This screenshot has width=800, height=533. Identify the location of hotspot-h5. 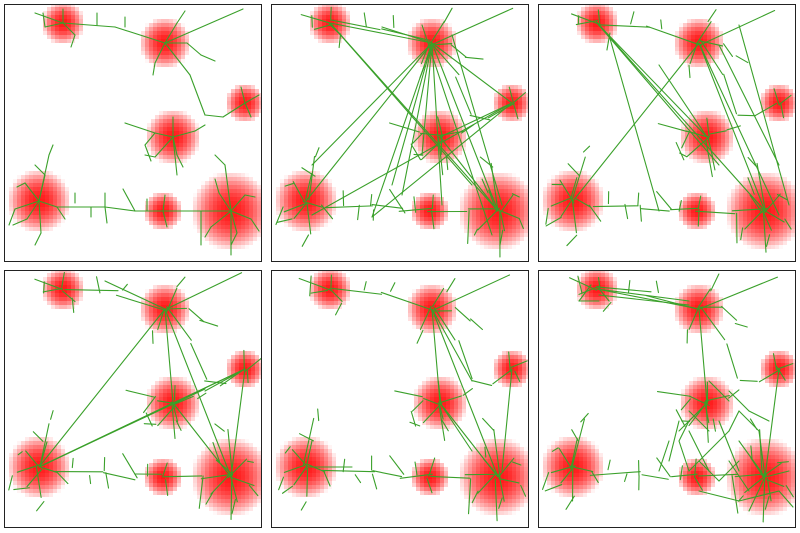
(39, 201).